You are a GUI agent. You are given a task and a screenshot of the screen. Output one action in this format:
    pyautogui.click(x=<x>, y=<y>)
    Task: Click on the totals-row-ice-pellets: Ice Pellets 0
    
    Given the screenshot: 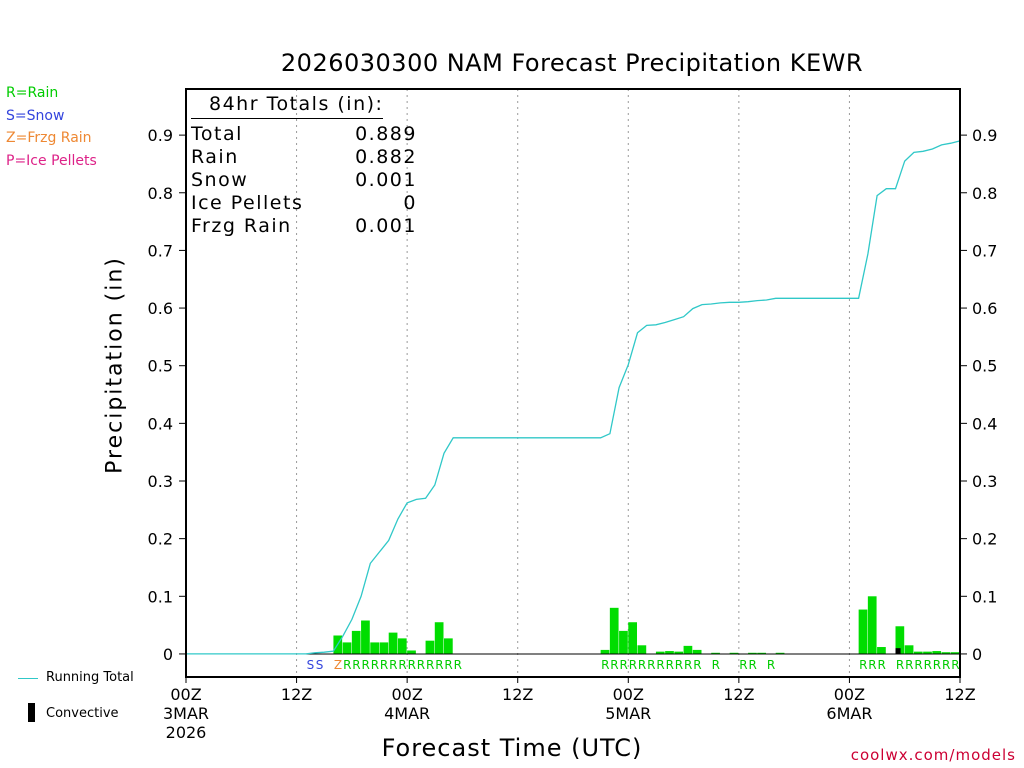 What is the action you would take?
    pyautogui.click(x=304, y=203)
    